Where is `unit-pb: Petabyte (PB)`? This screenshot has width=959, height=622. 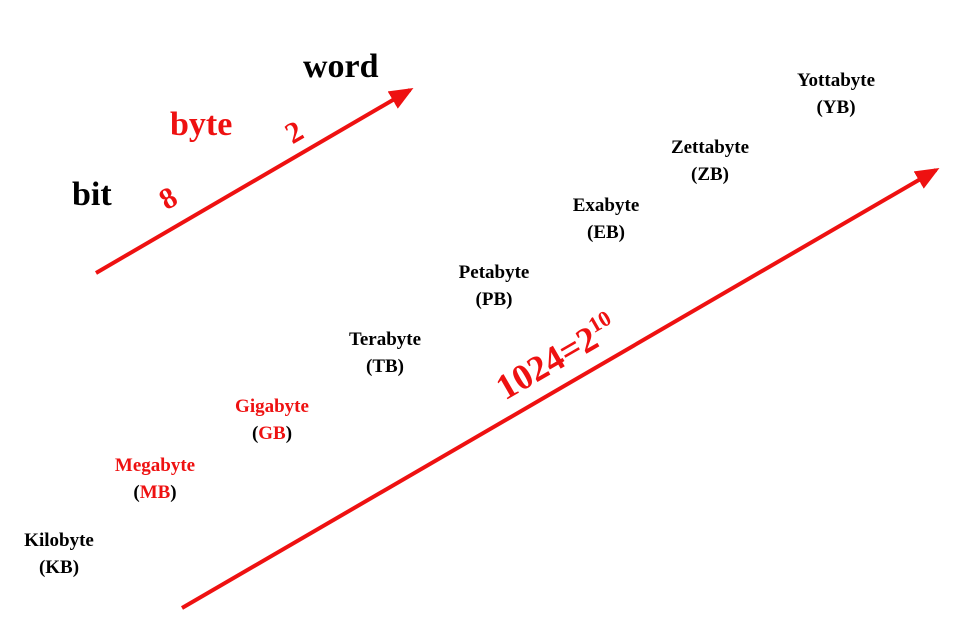
unit-pb: Petabyte (PB) is located at coordinates (494, 286).